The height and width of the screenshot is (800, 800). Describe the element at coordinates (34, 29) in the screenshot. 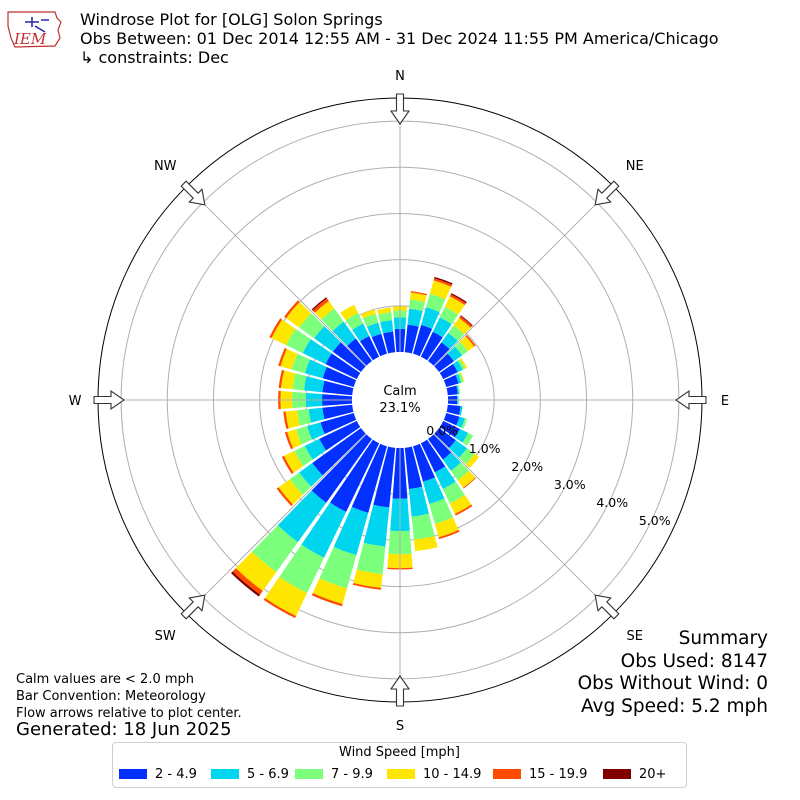

I see `iem-logo: IEM` at that location.